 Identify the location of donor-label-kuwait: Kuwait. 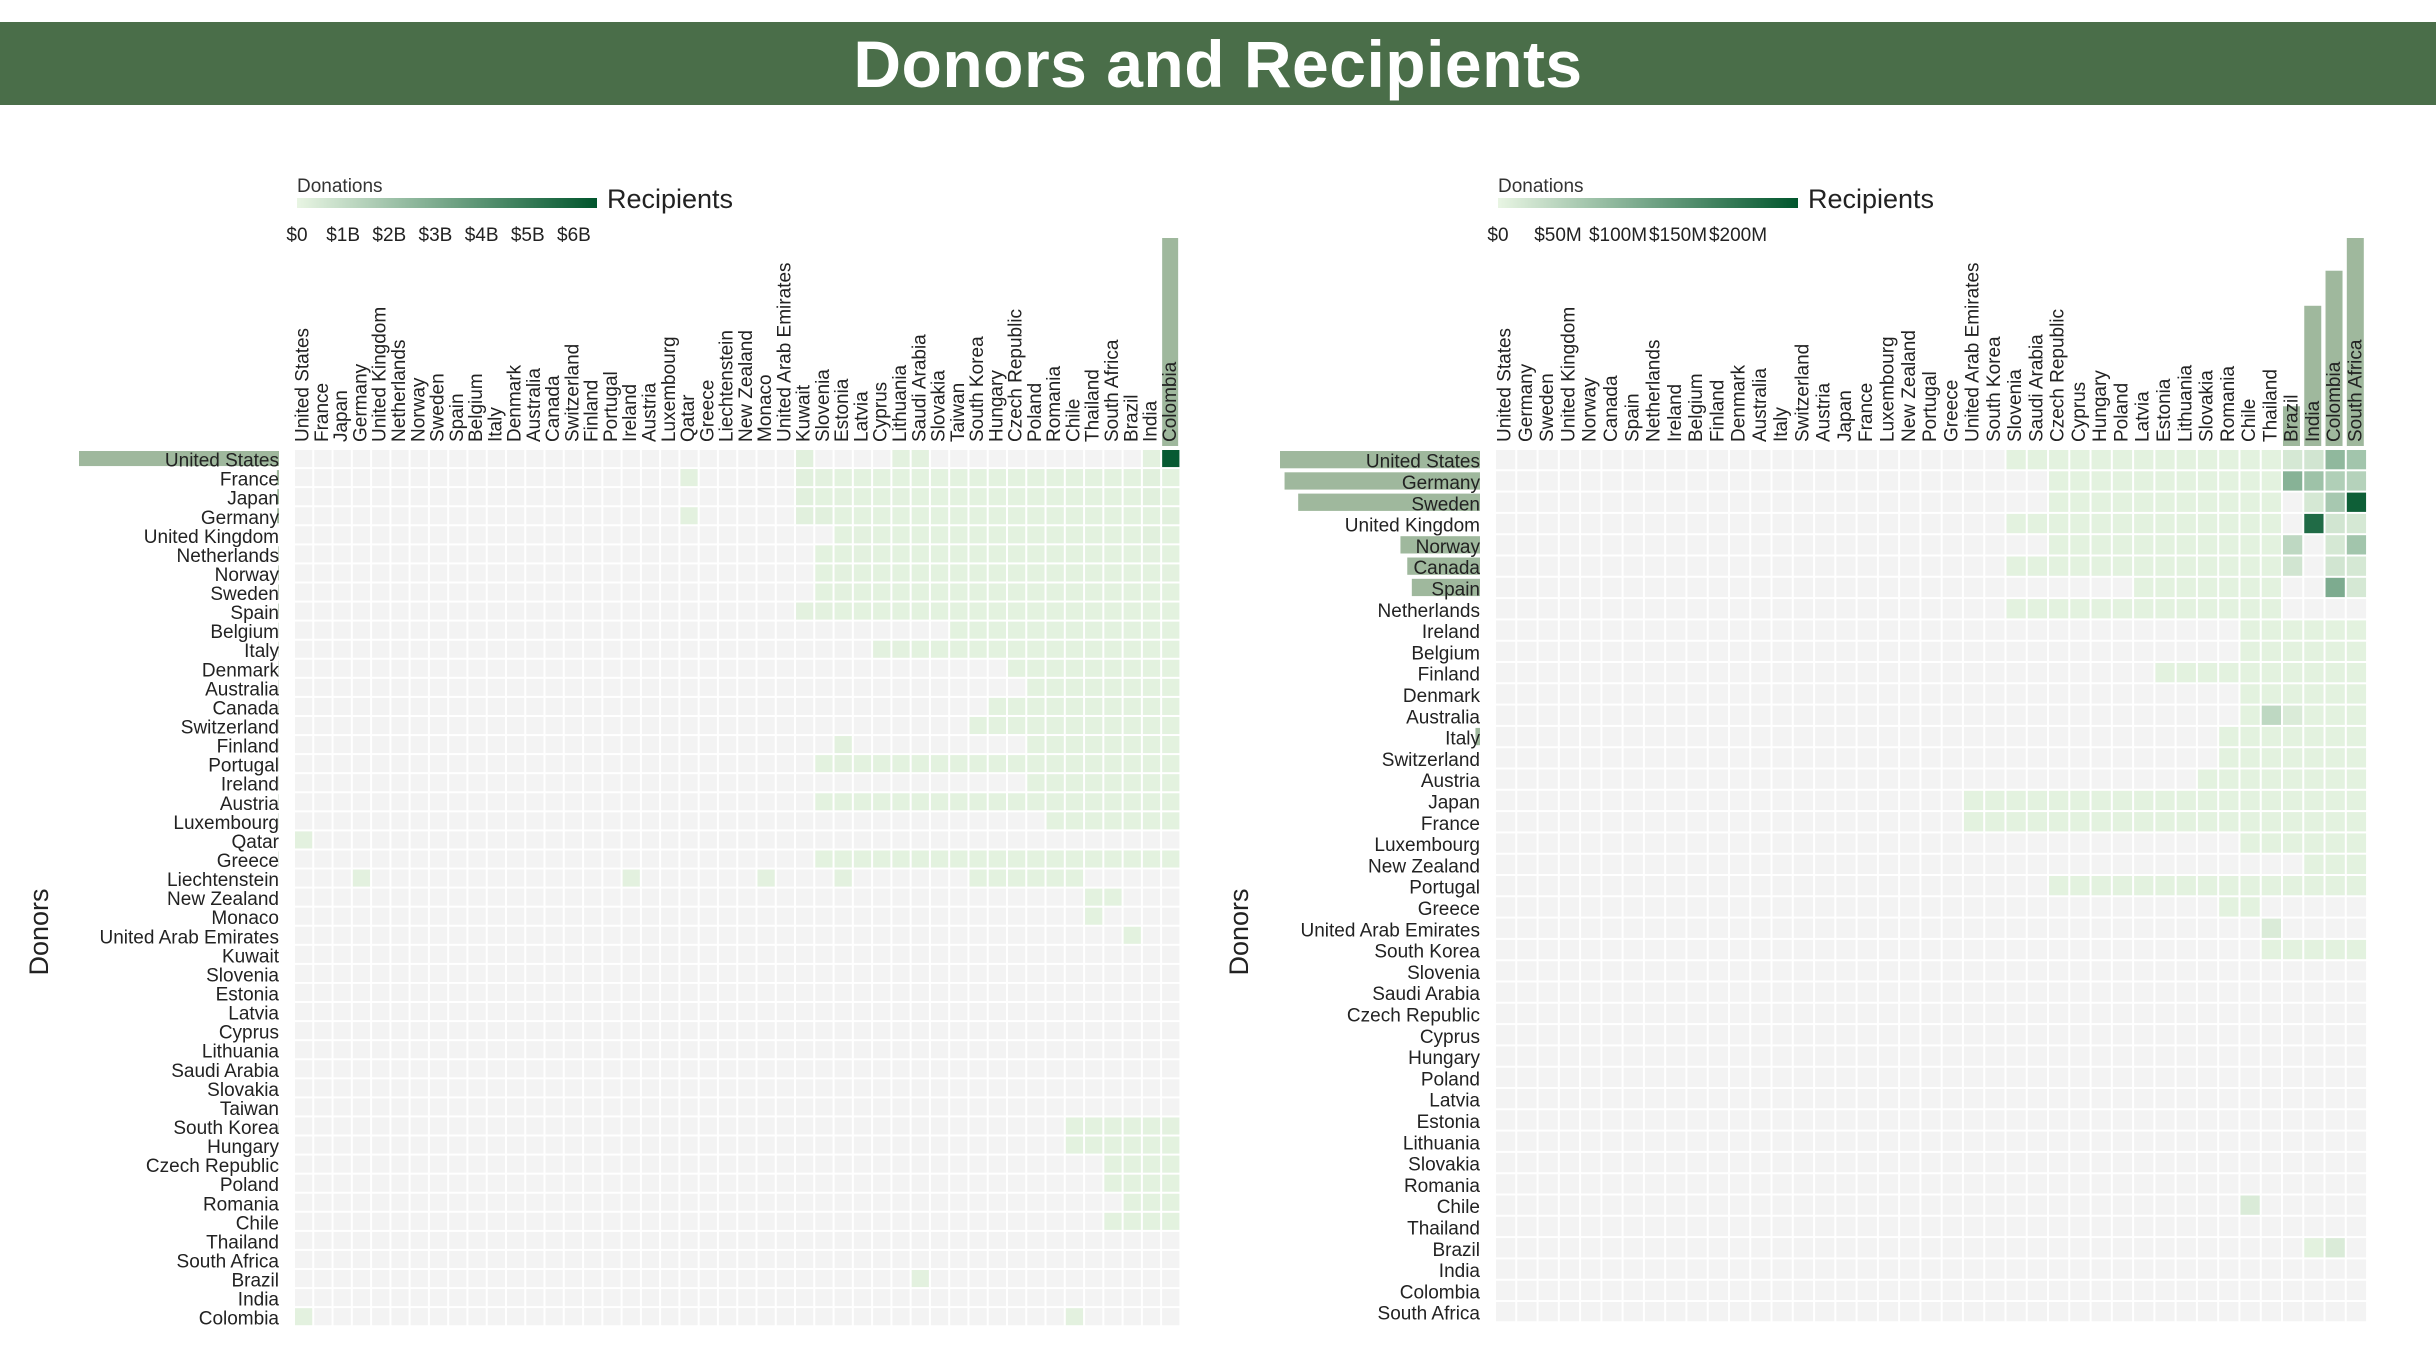
(251, 956).